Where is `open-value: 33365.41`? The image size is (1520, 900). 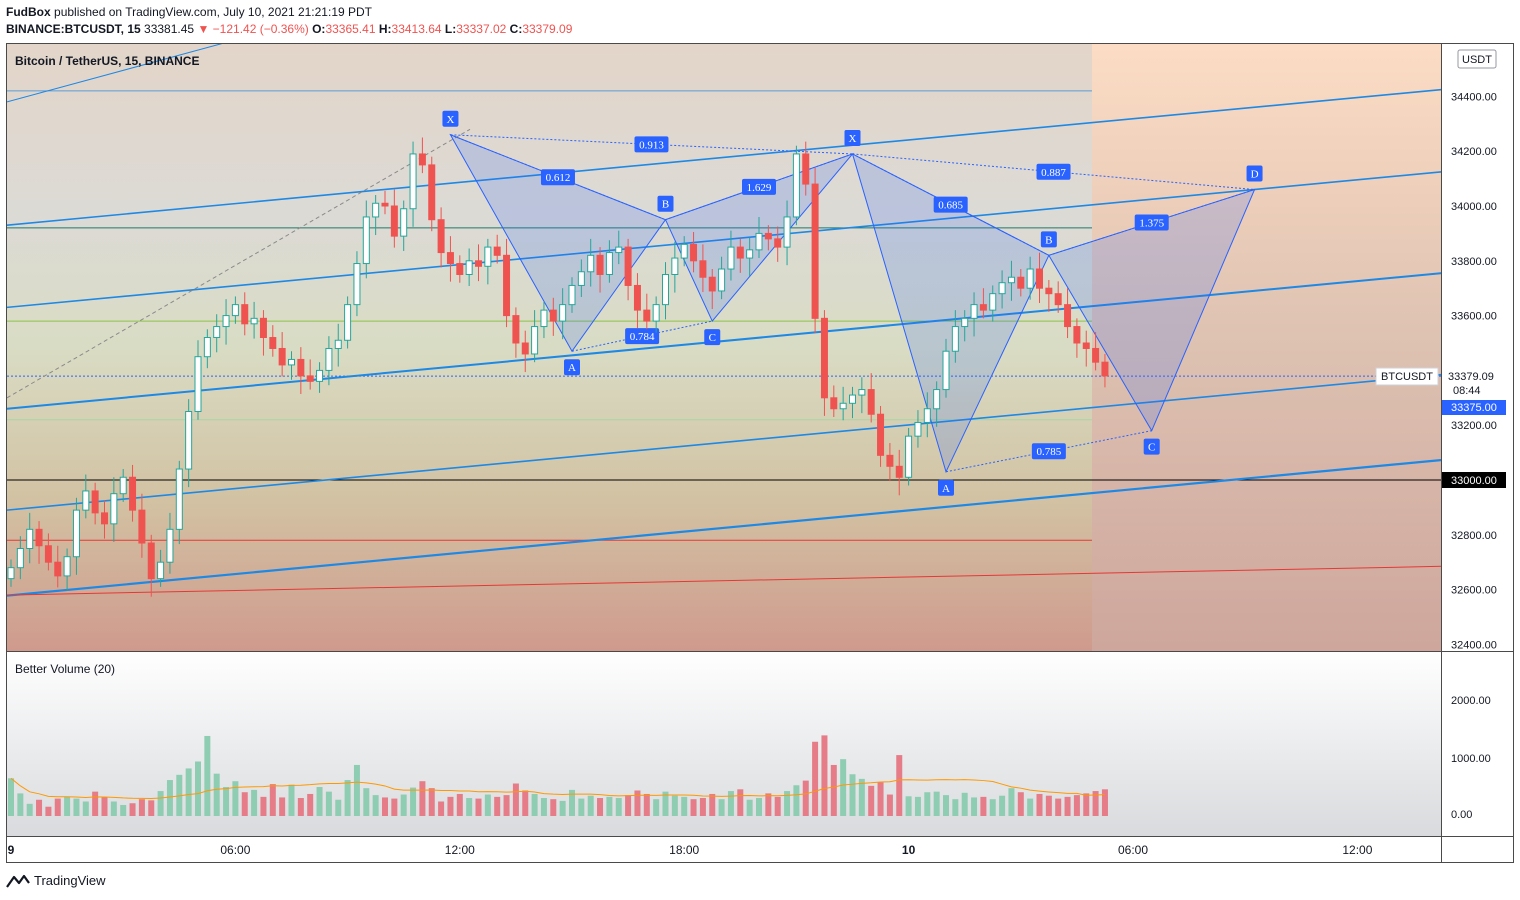
open-value: 33365.41 is located at coordinates (350, 29).